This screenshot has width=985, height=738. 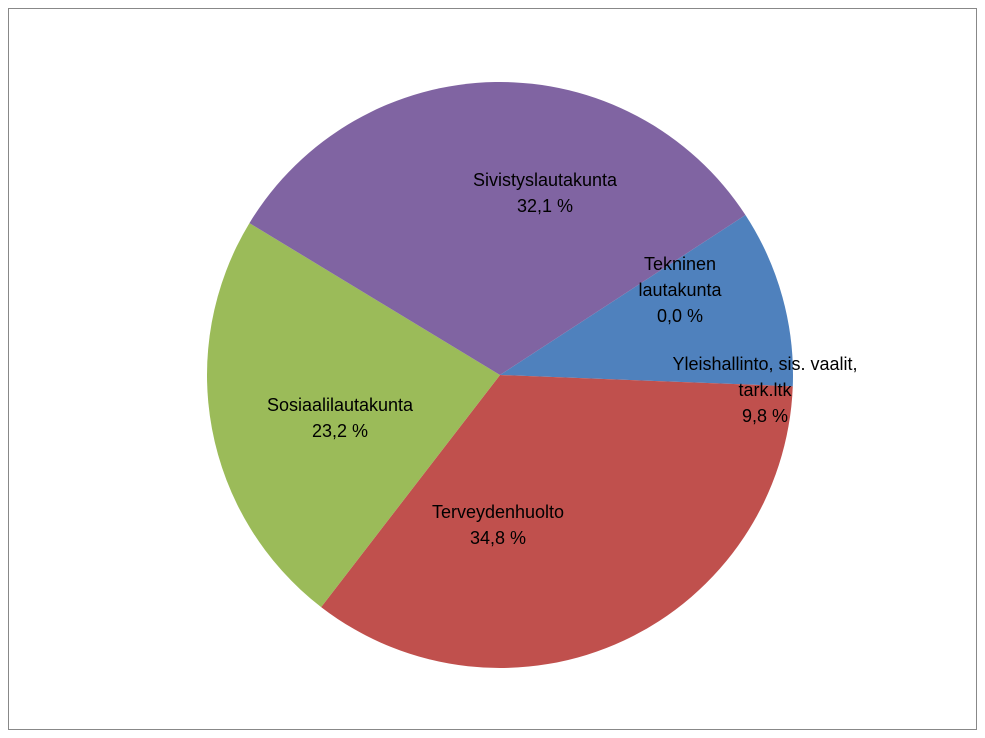 I want to click on value-label: 9,8 %, so click(x=765, y=416).